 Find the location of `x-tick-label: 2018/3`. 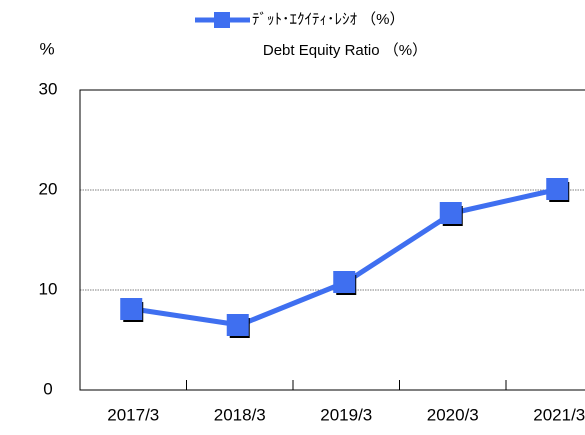

x-tick-label: 2018/3 is located at coordinates (240, 414).